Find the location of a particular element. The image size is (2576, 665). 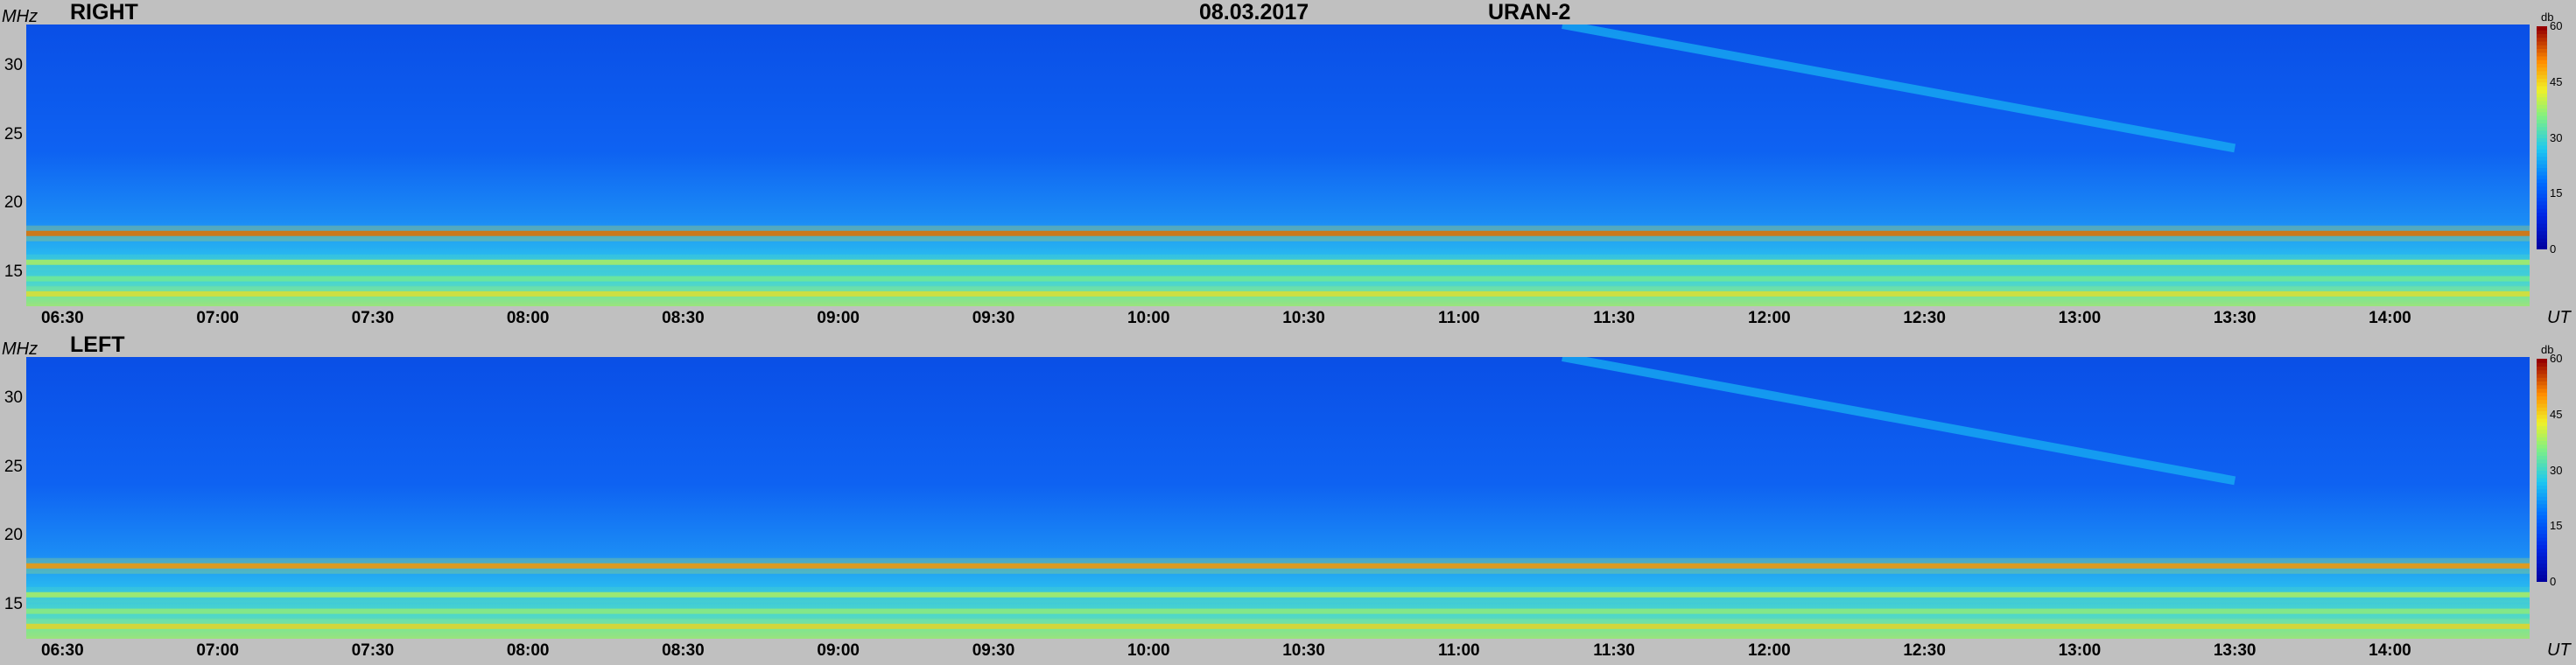

colorbar-right is located at coordinates (2542, 137).